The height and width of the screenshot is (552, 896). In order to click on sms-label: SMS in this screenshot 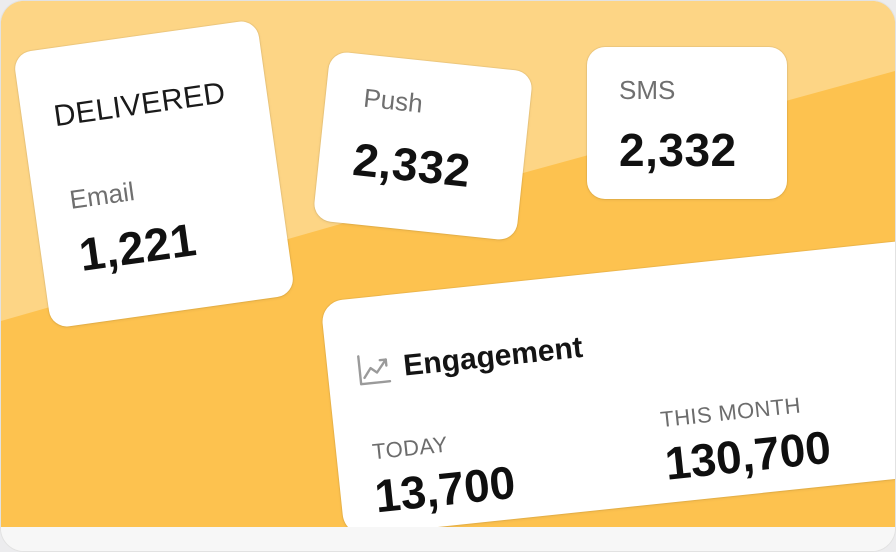, I will do `click(647, 90)`.